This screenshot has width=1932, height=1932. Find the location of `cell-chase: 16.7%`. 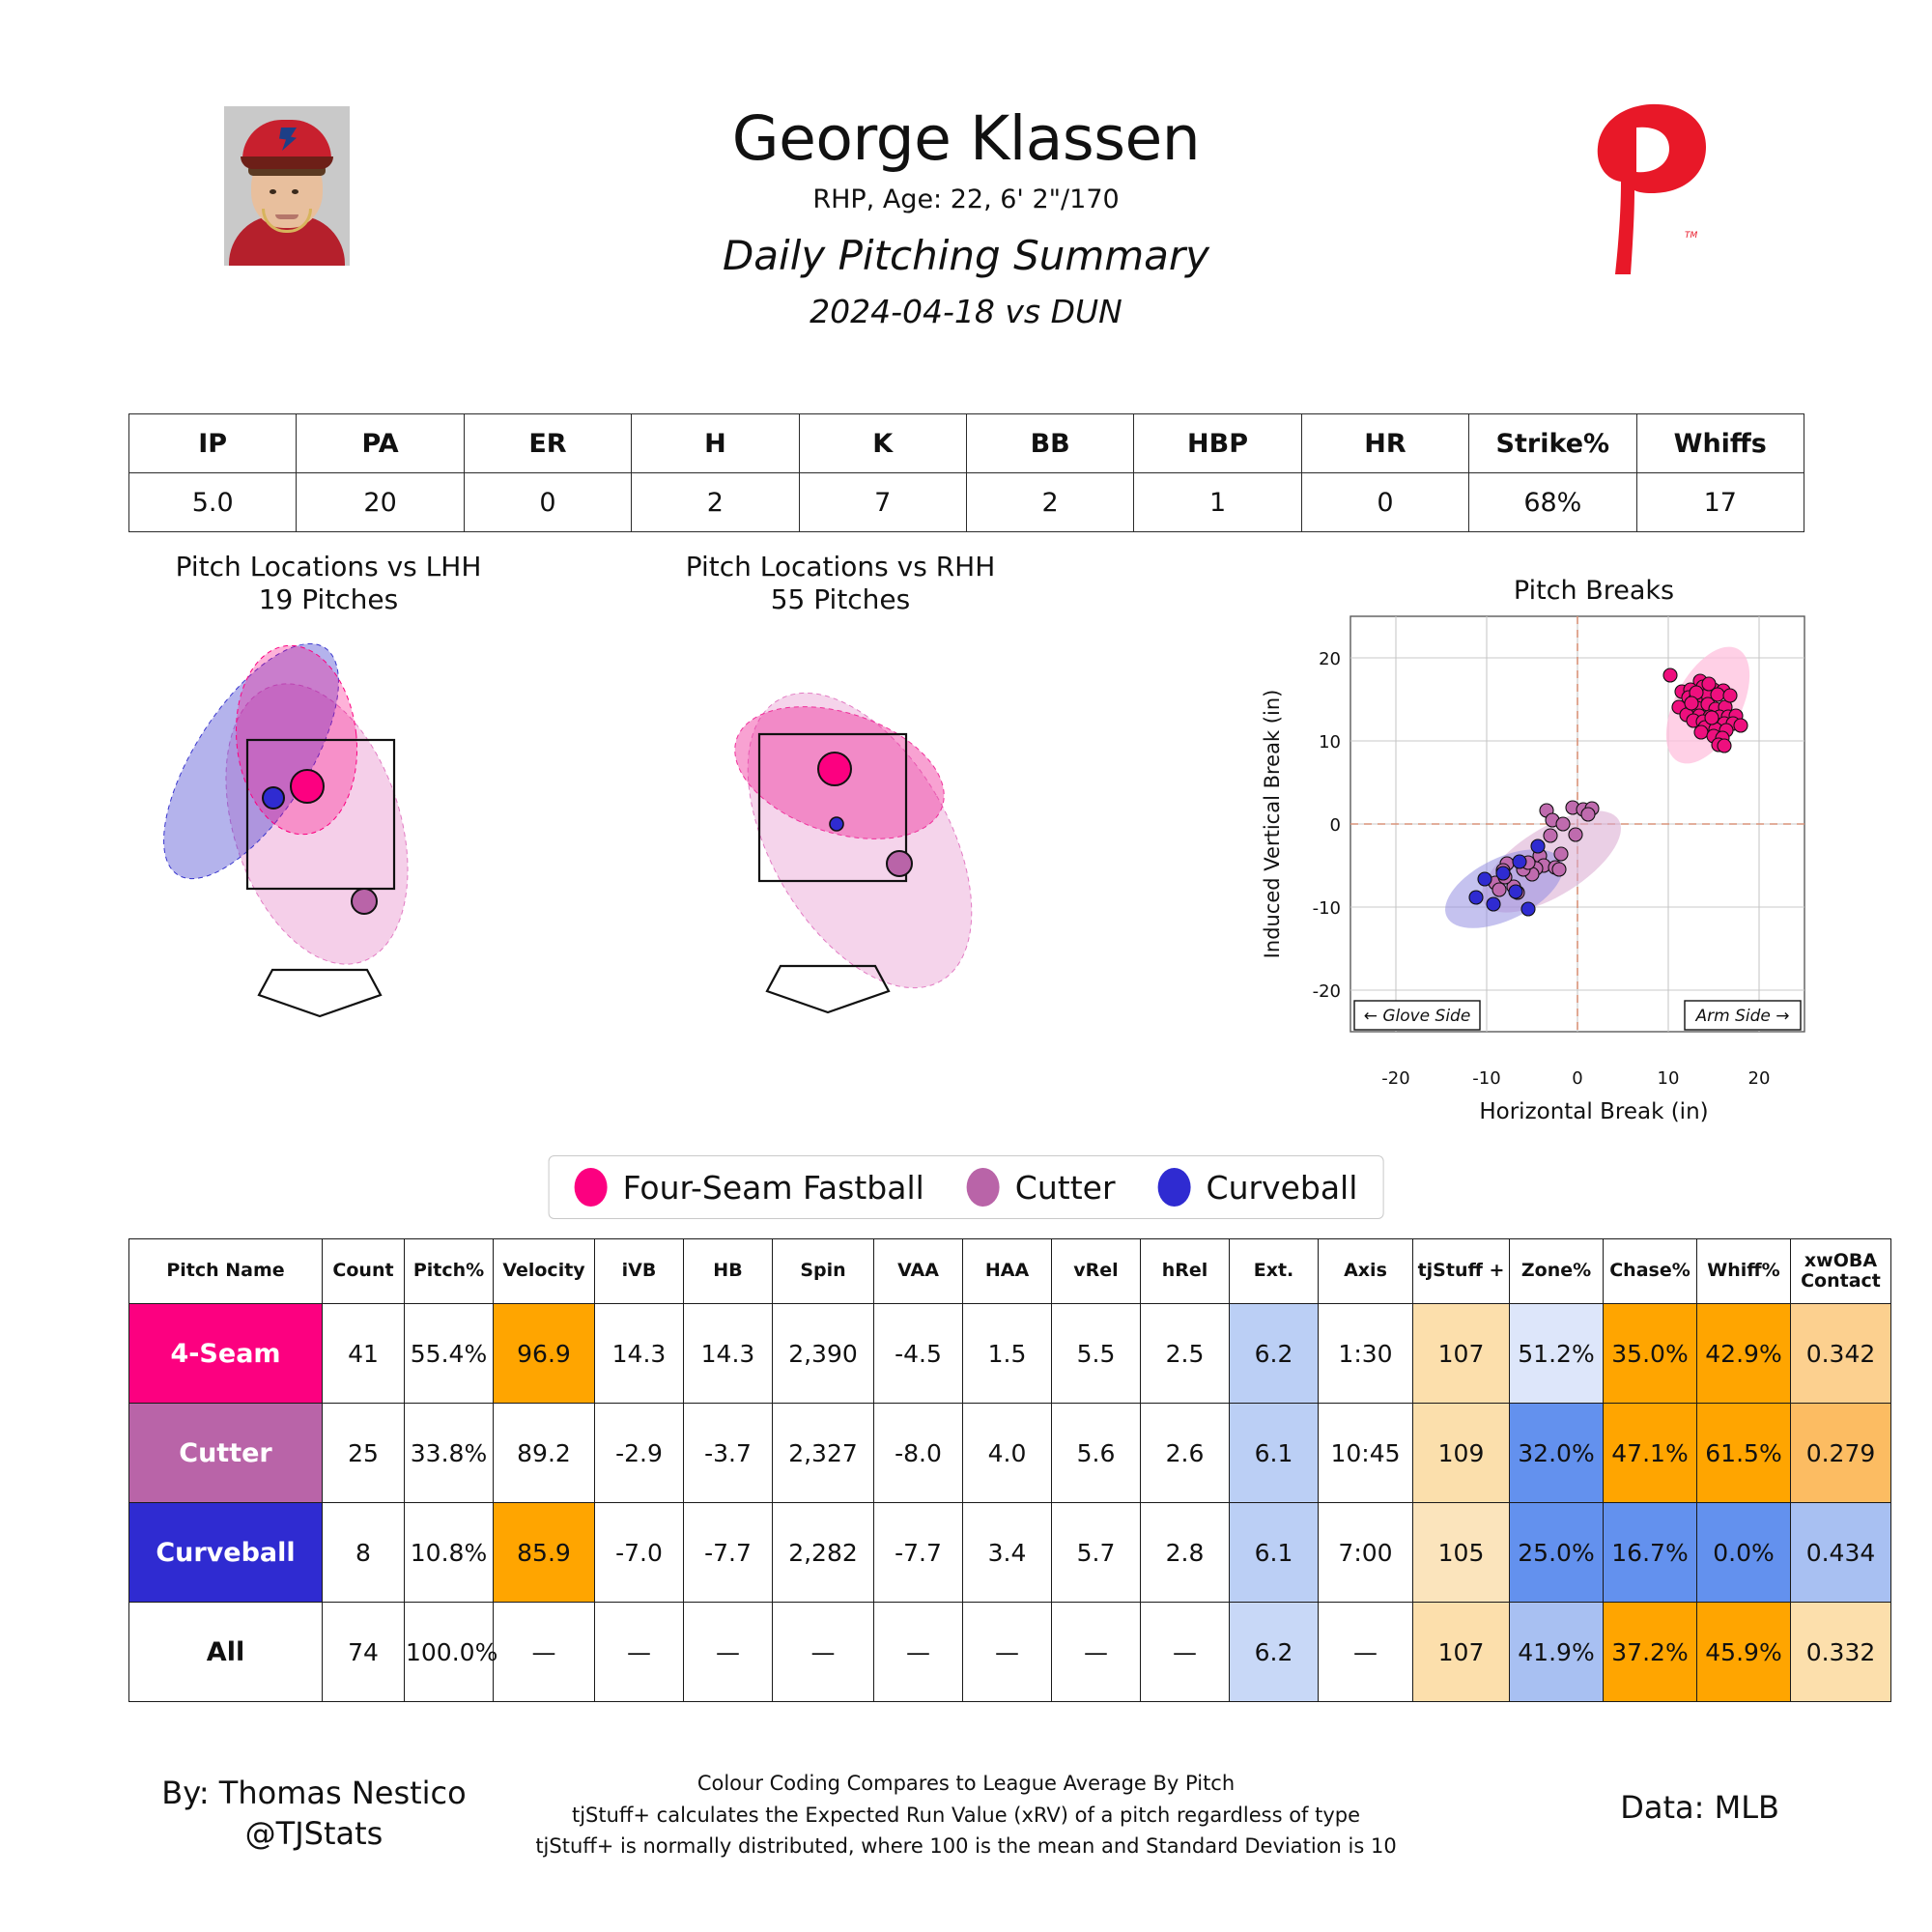

cell-chase: 16.7% is located at coordinates (1650, 1552).